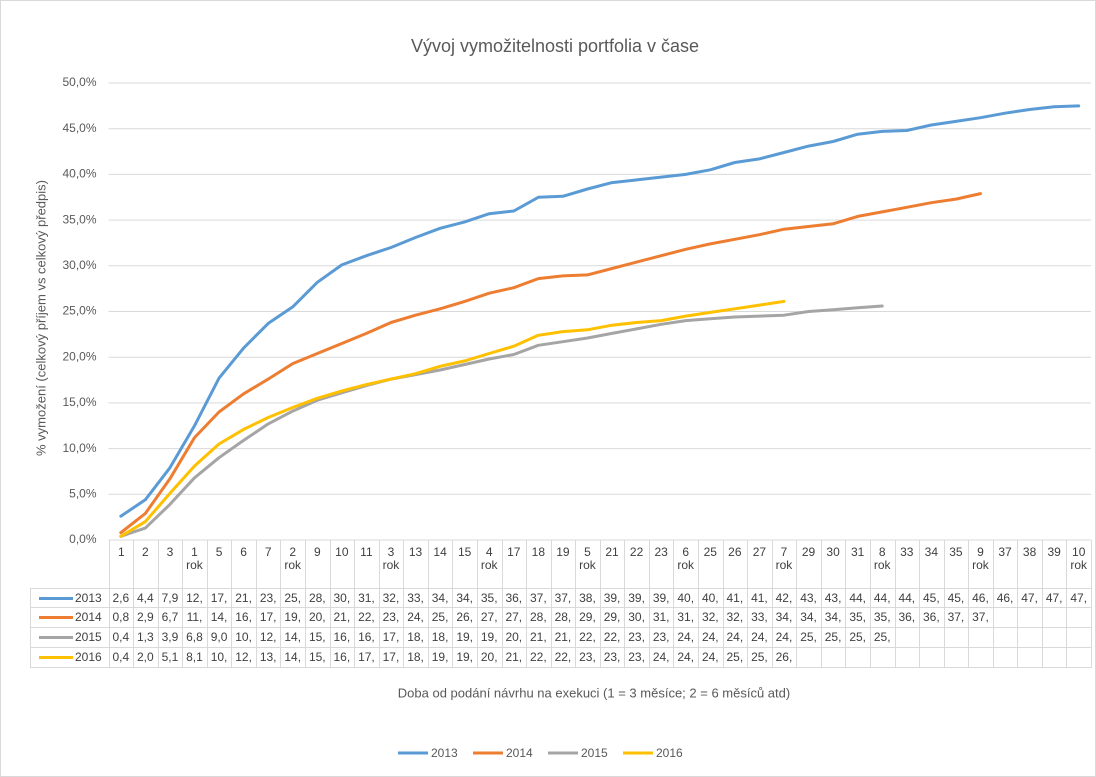 The height and width of the screenshot is (777, 1096). What do you see at coordinates (88, 617) in the screenshot?
I see `table-series-name: 2014` at bounding box center [88, 617].